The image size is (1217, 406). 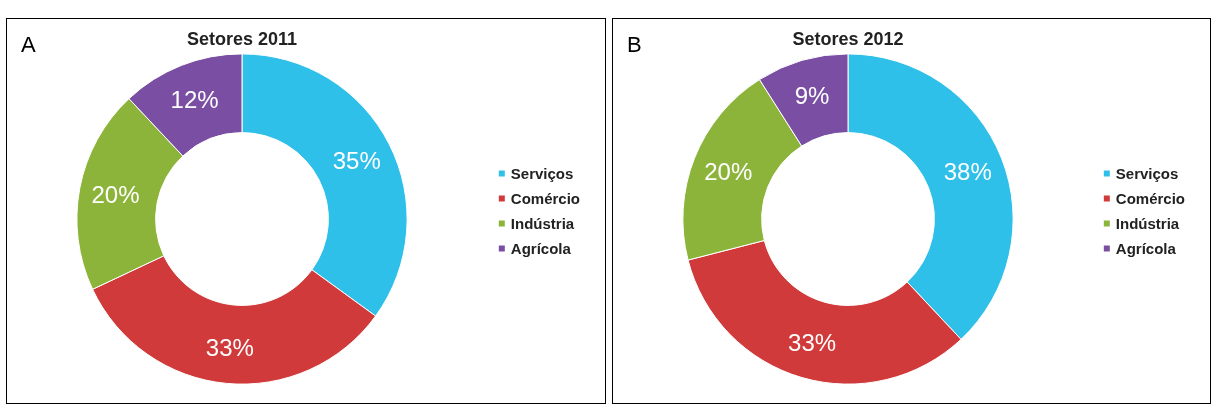 What do you see at coordinates (634, 44) in the screenshot?
I see `text: B` at bounding box center [634, 44].